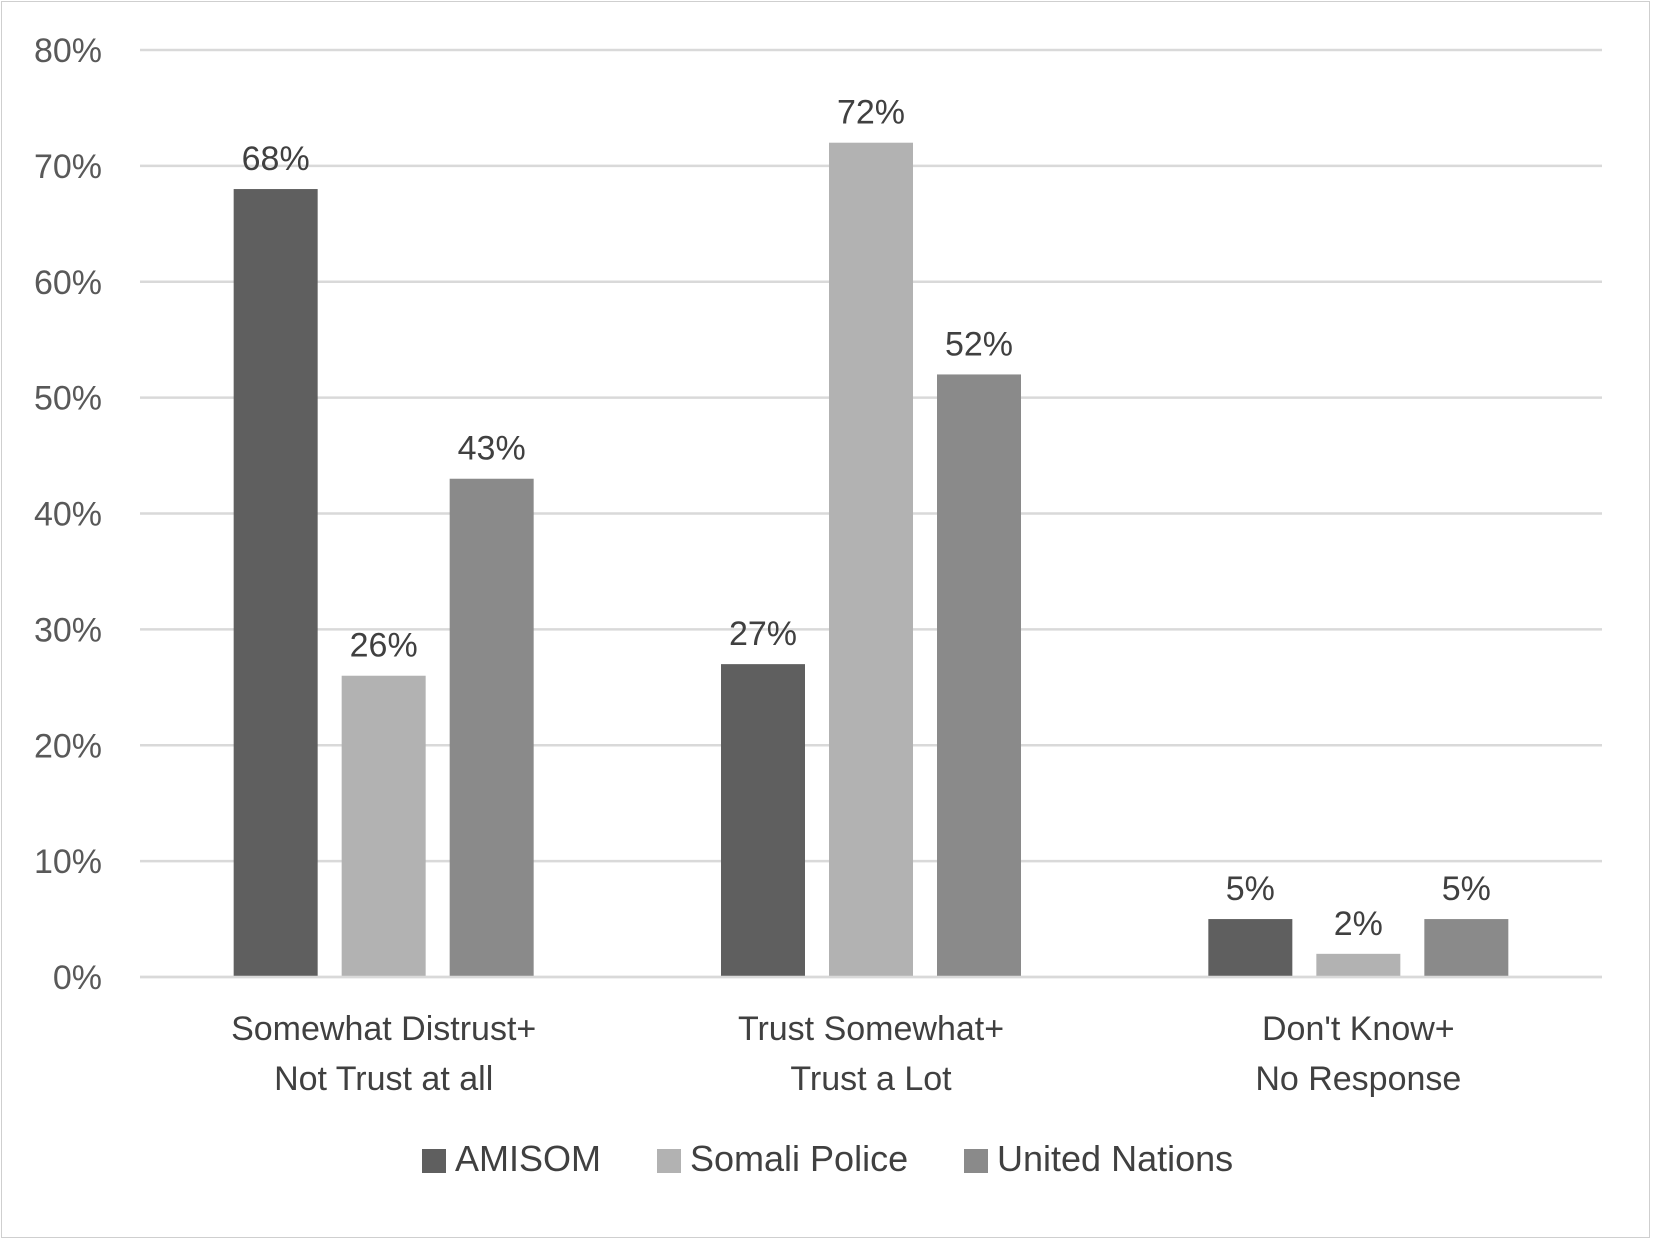  What do you see at coordinates (68, 167) in the screenshot?
I see `y-tick-label: 70%` at bounding box center [68, 167].